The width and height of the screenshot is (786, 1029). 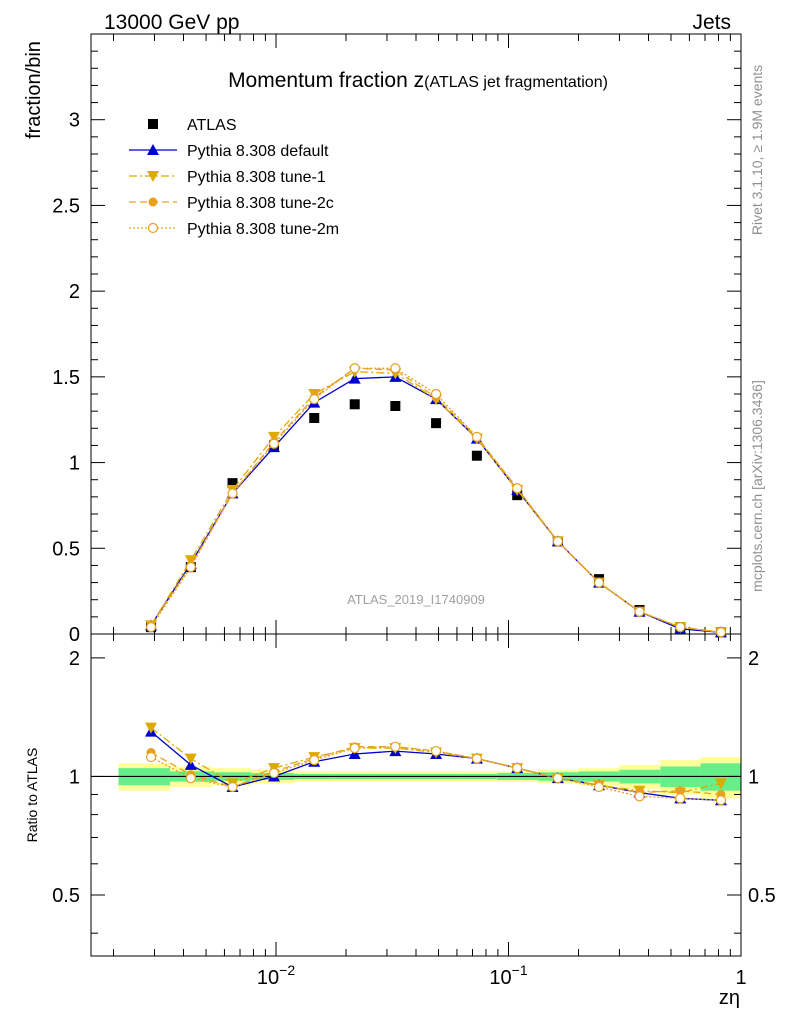 I want to click on ratio-y-tick-label-right: 0.5, so click(x=762, y=896).